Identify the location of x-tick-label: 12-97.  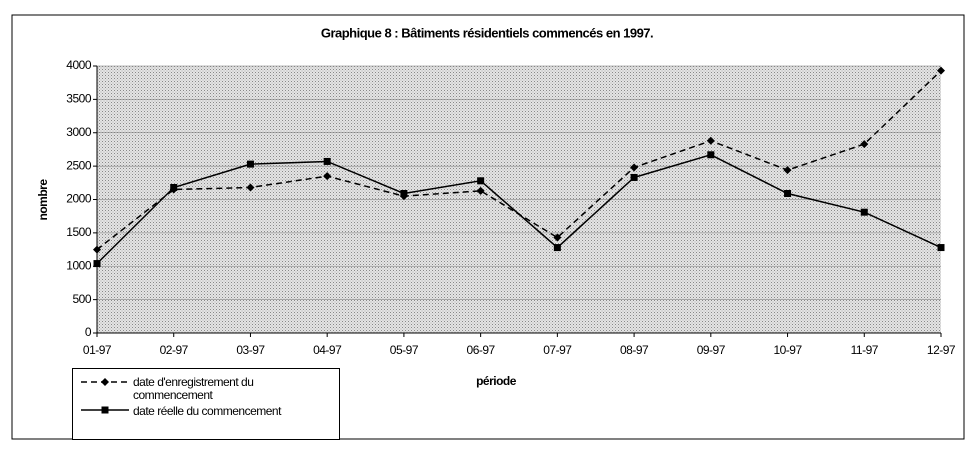
(941, 350).